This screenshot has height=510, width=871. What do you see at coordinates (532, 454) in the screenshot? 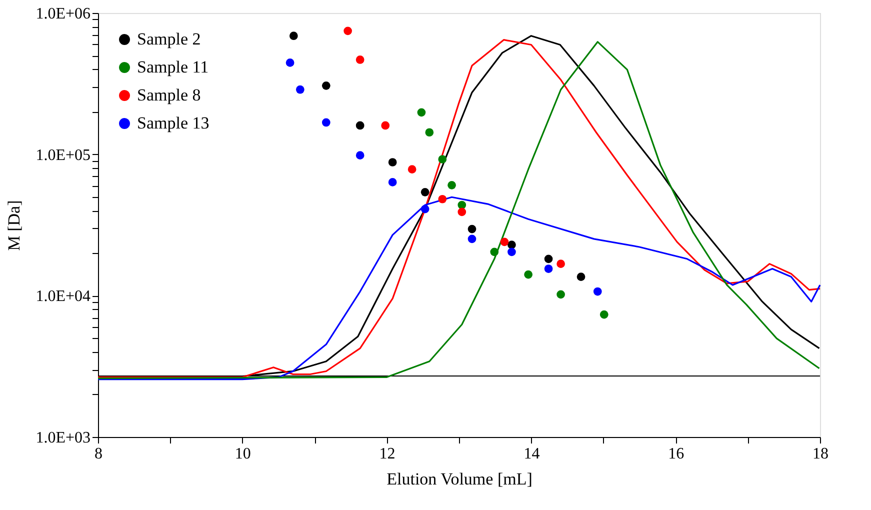
I see `x-tick-label: 14` at bounding box center [532, 454].